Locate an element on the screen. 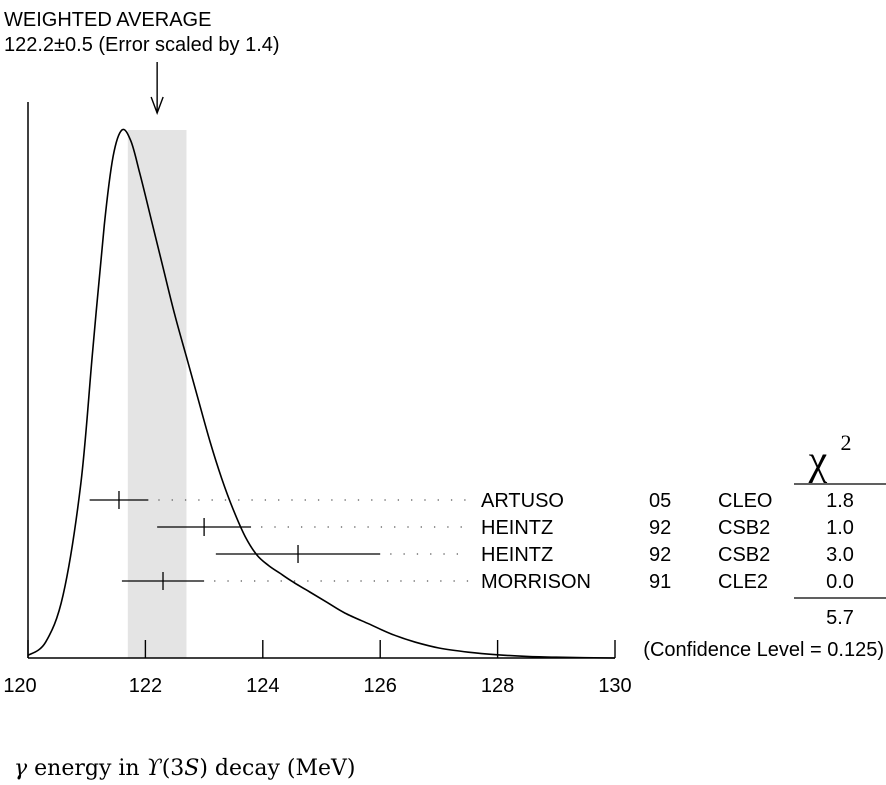 The height and width of the screenshot is (785, 886). x-label-text1: energy in is located at coordinates (86, 768).